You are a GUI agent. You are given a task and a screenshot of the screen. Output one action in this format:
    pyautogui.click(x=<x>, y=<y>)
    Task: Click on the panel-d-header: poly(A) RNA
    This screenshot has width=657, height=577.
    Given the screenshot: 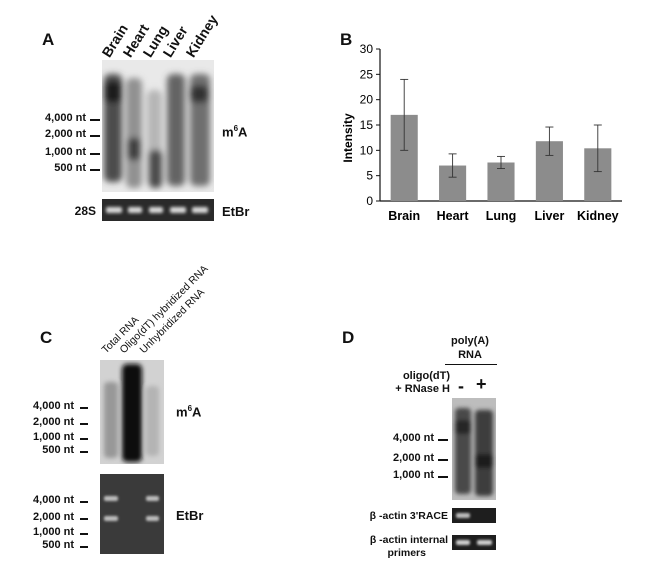 What is the action you would take?
    pyautogui.click(x=470, y=348)
    